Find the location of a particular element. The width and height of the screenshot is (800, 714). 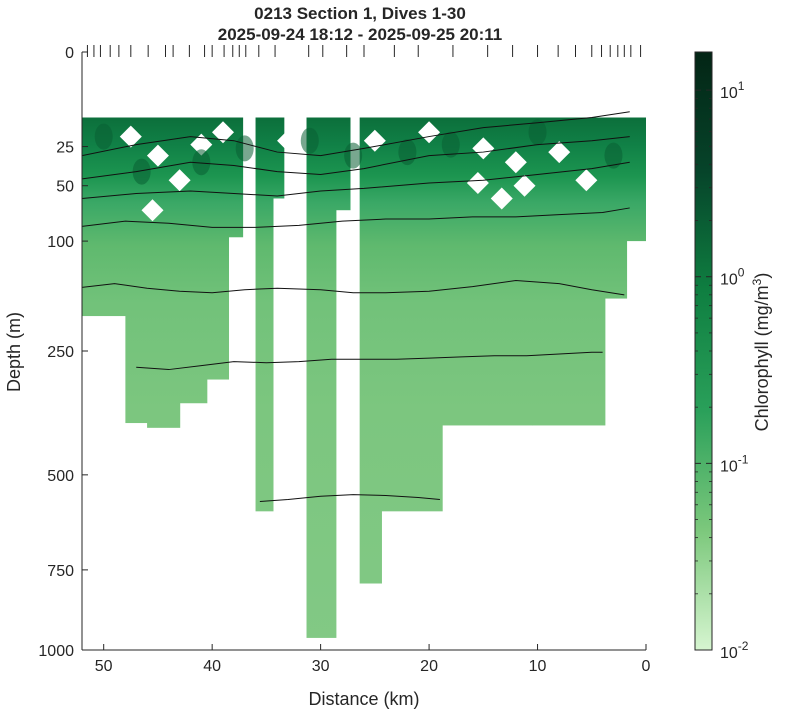

dive-ticks is located at coordinates (364, 51).